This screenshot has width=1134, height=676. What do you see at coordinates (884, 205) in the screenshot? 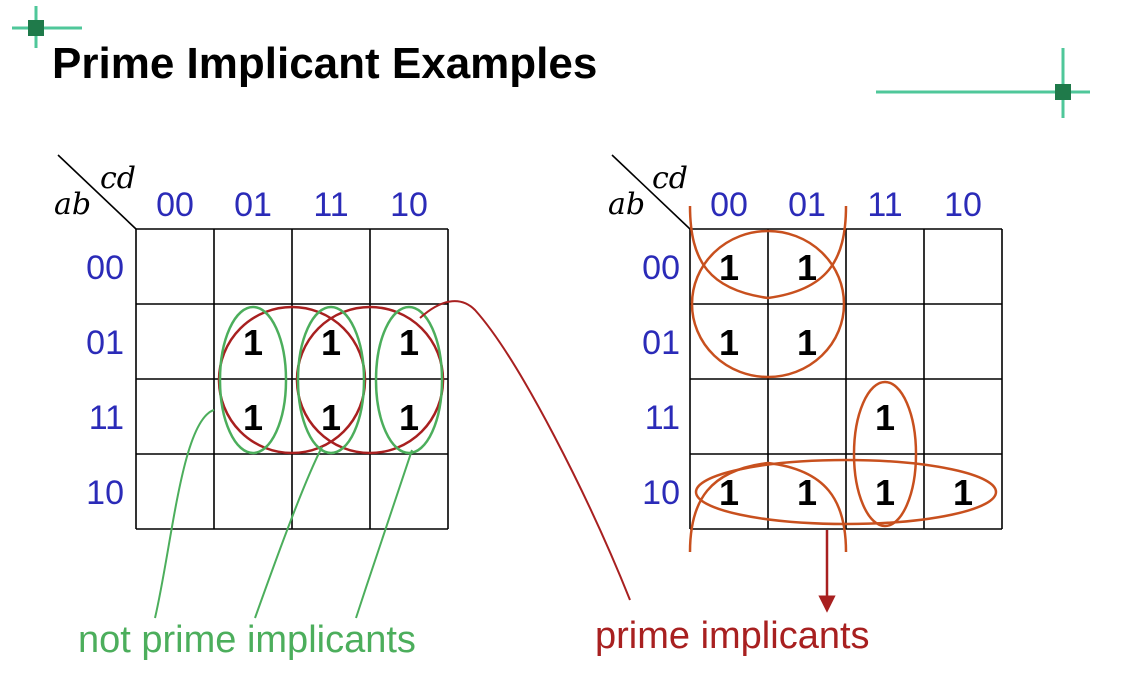
I see `kmap-right-col-label: 11` at bounding box center [884, 205].